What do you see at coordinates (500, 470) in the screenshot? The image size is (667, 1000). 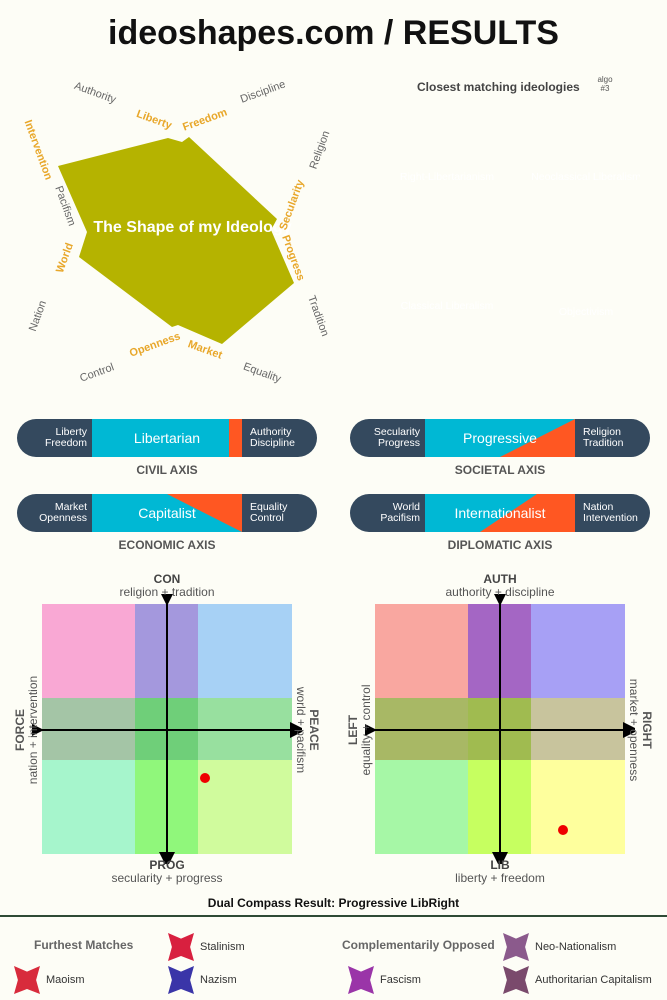 I see `axis-label: SOCIETAL AXIS` at bounding box center [500, 470].